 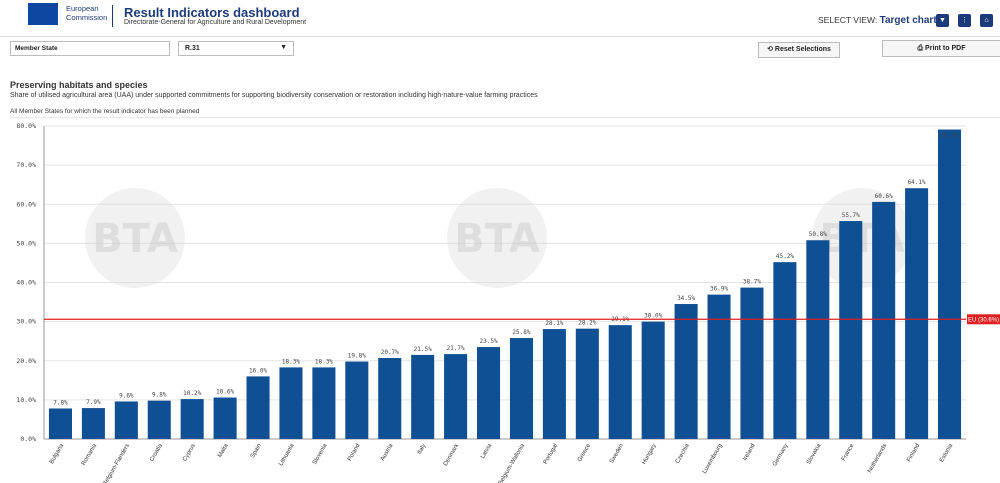 What do you see at coordinates (913, 453) in the screenshot?
I see `x-tick-label: Finland` at bounding box center [913, 453].